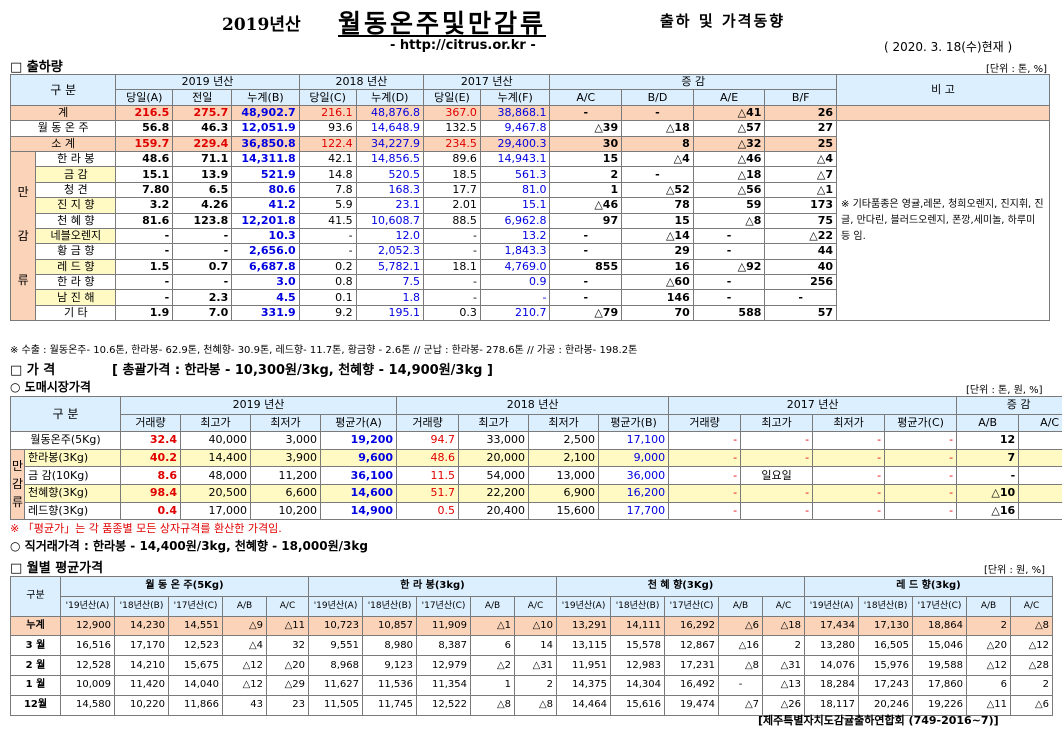  What do you see at coordinates (494, 458) in the screenshot?
I see `price-cell: 20,000` at bounding box center [494, 458].